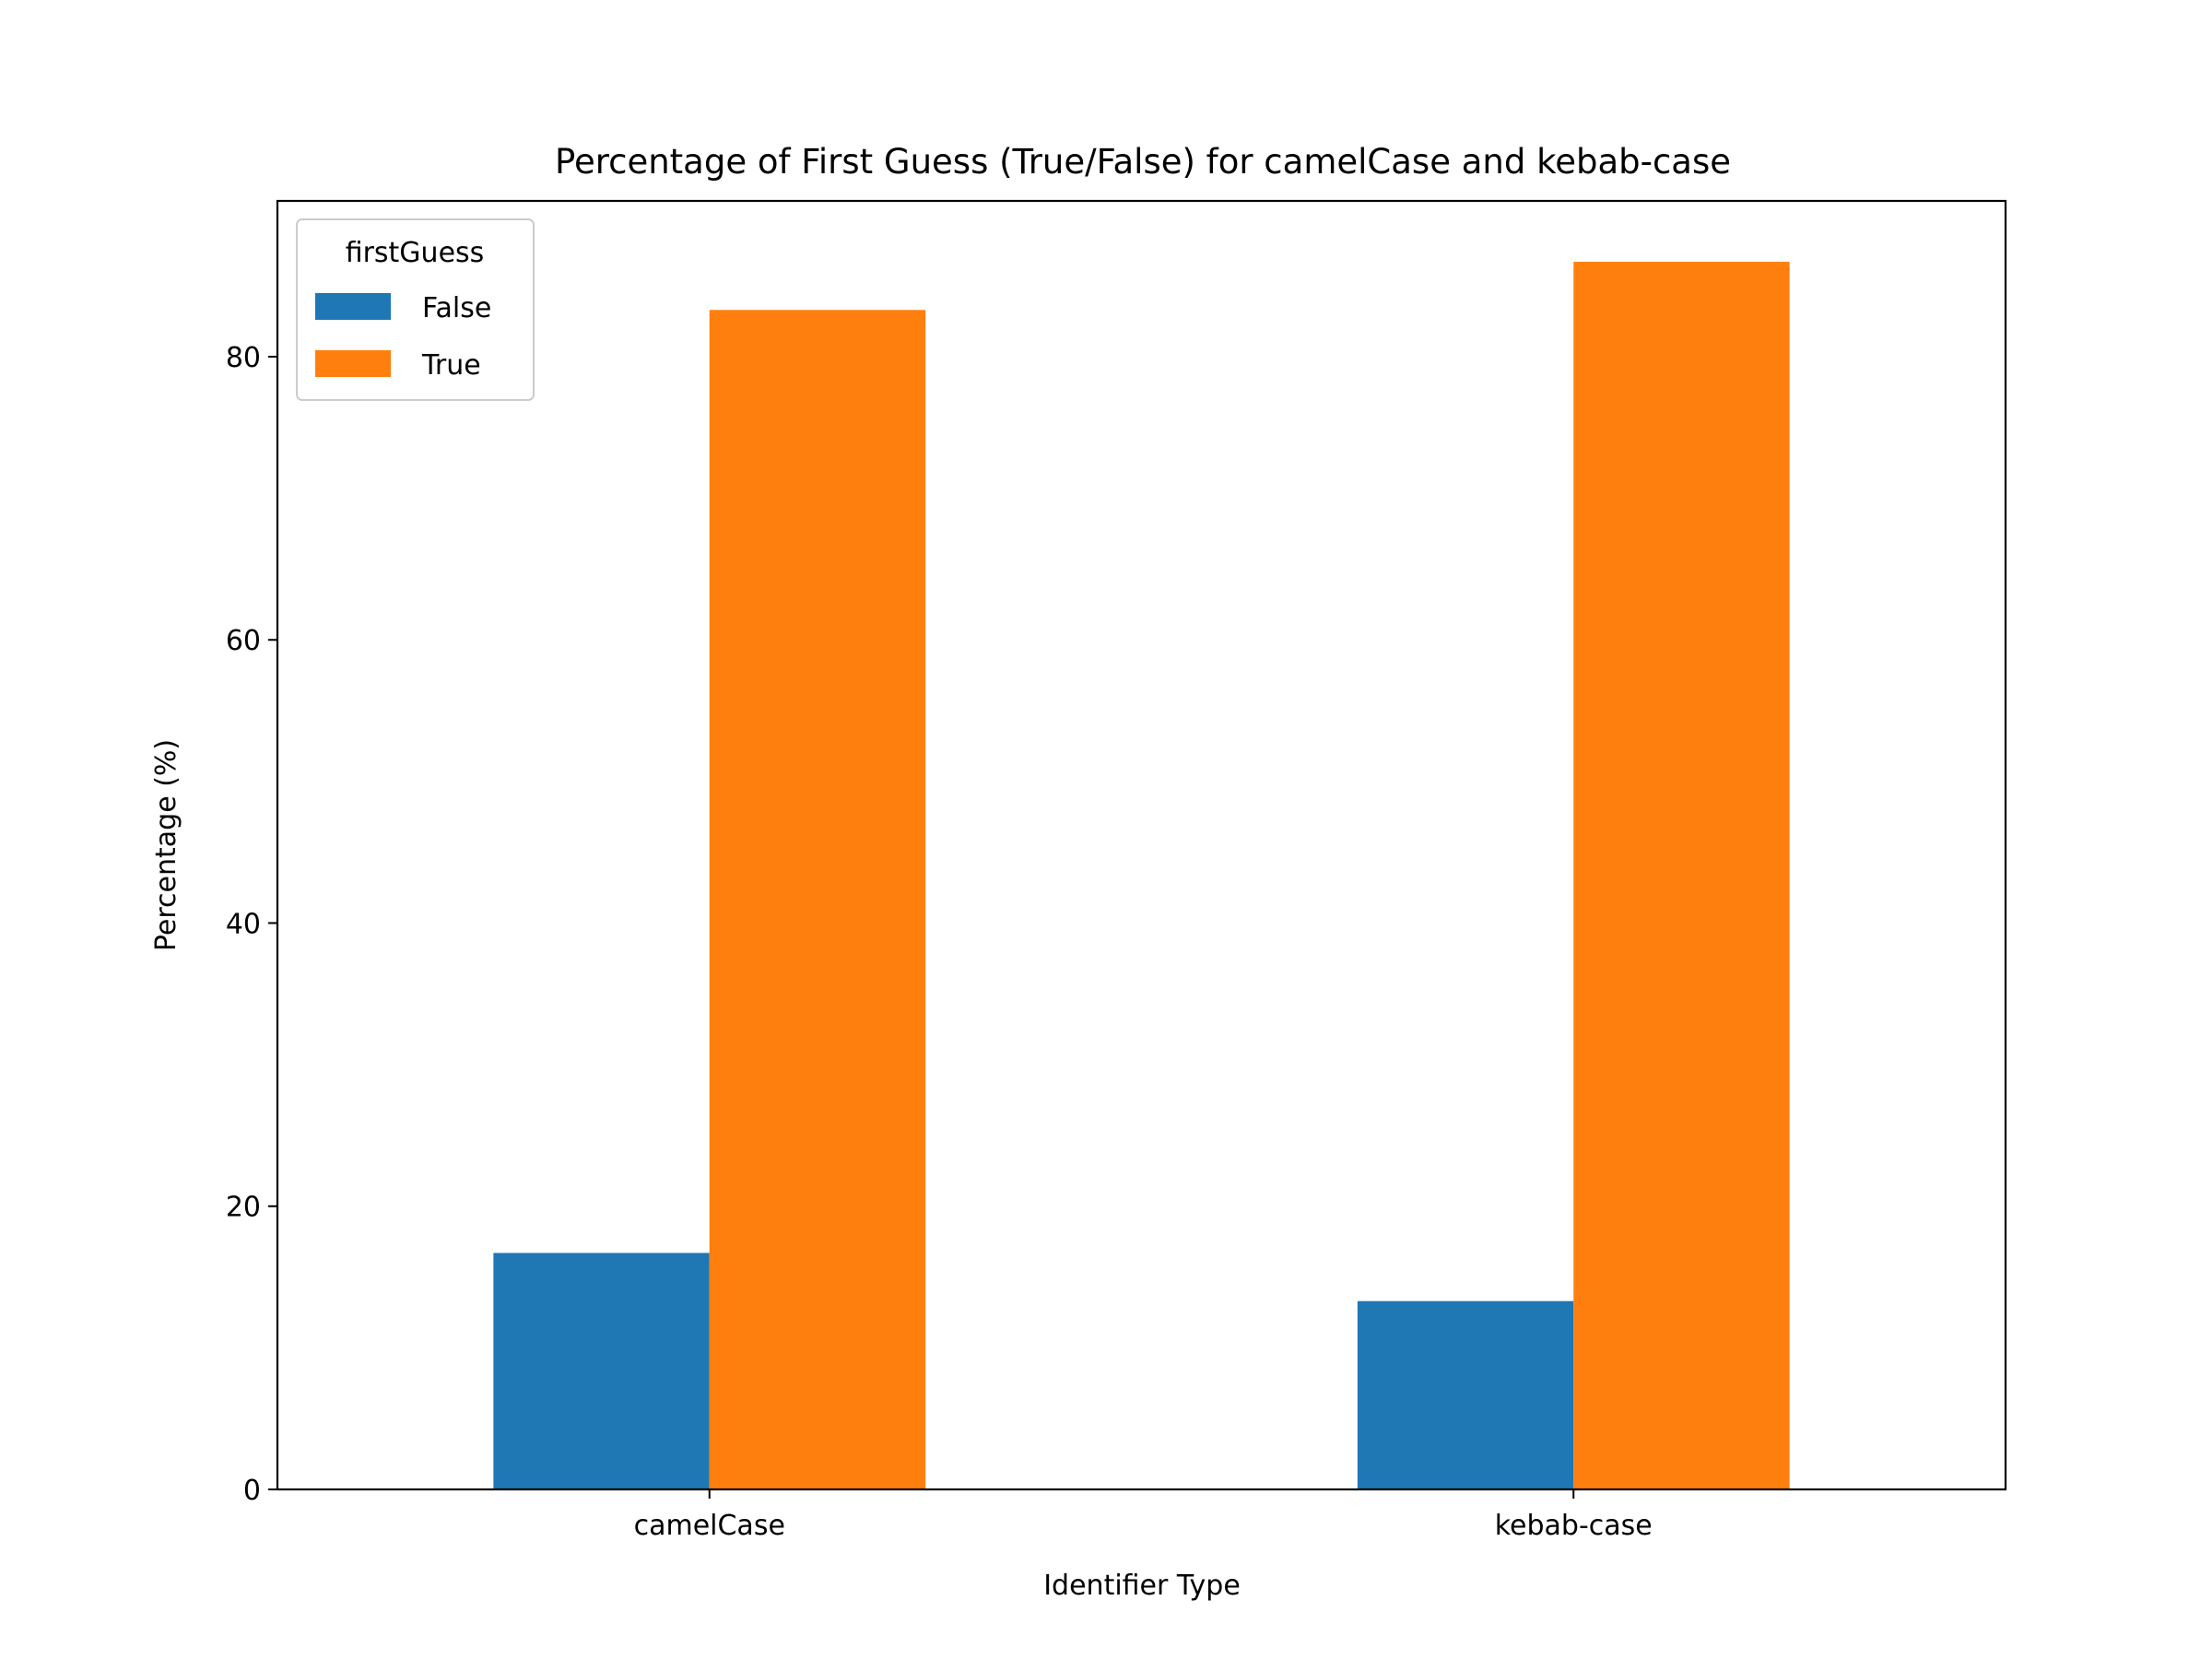  Describe the element at coordinates (601, 1371) in the screenshot. I see `bar-false-camelcase` at that location.